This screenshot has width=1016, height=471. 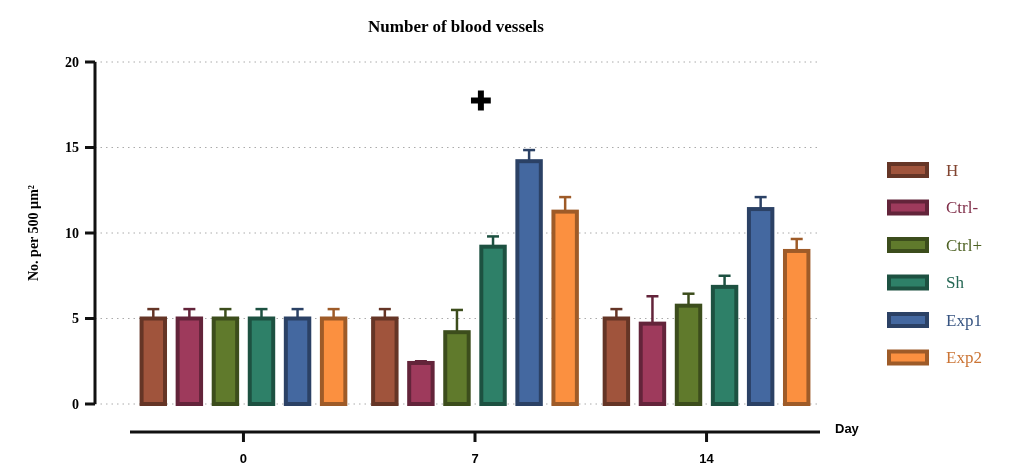 I want to click on y-tick-label: 5, so click(x=75, y=319).